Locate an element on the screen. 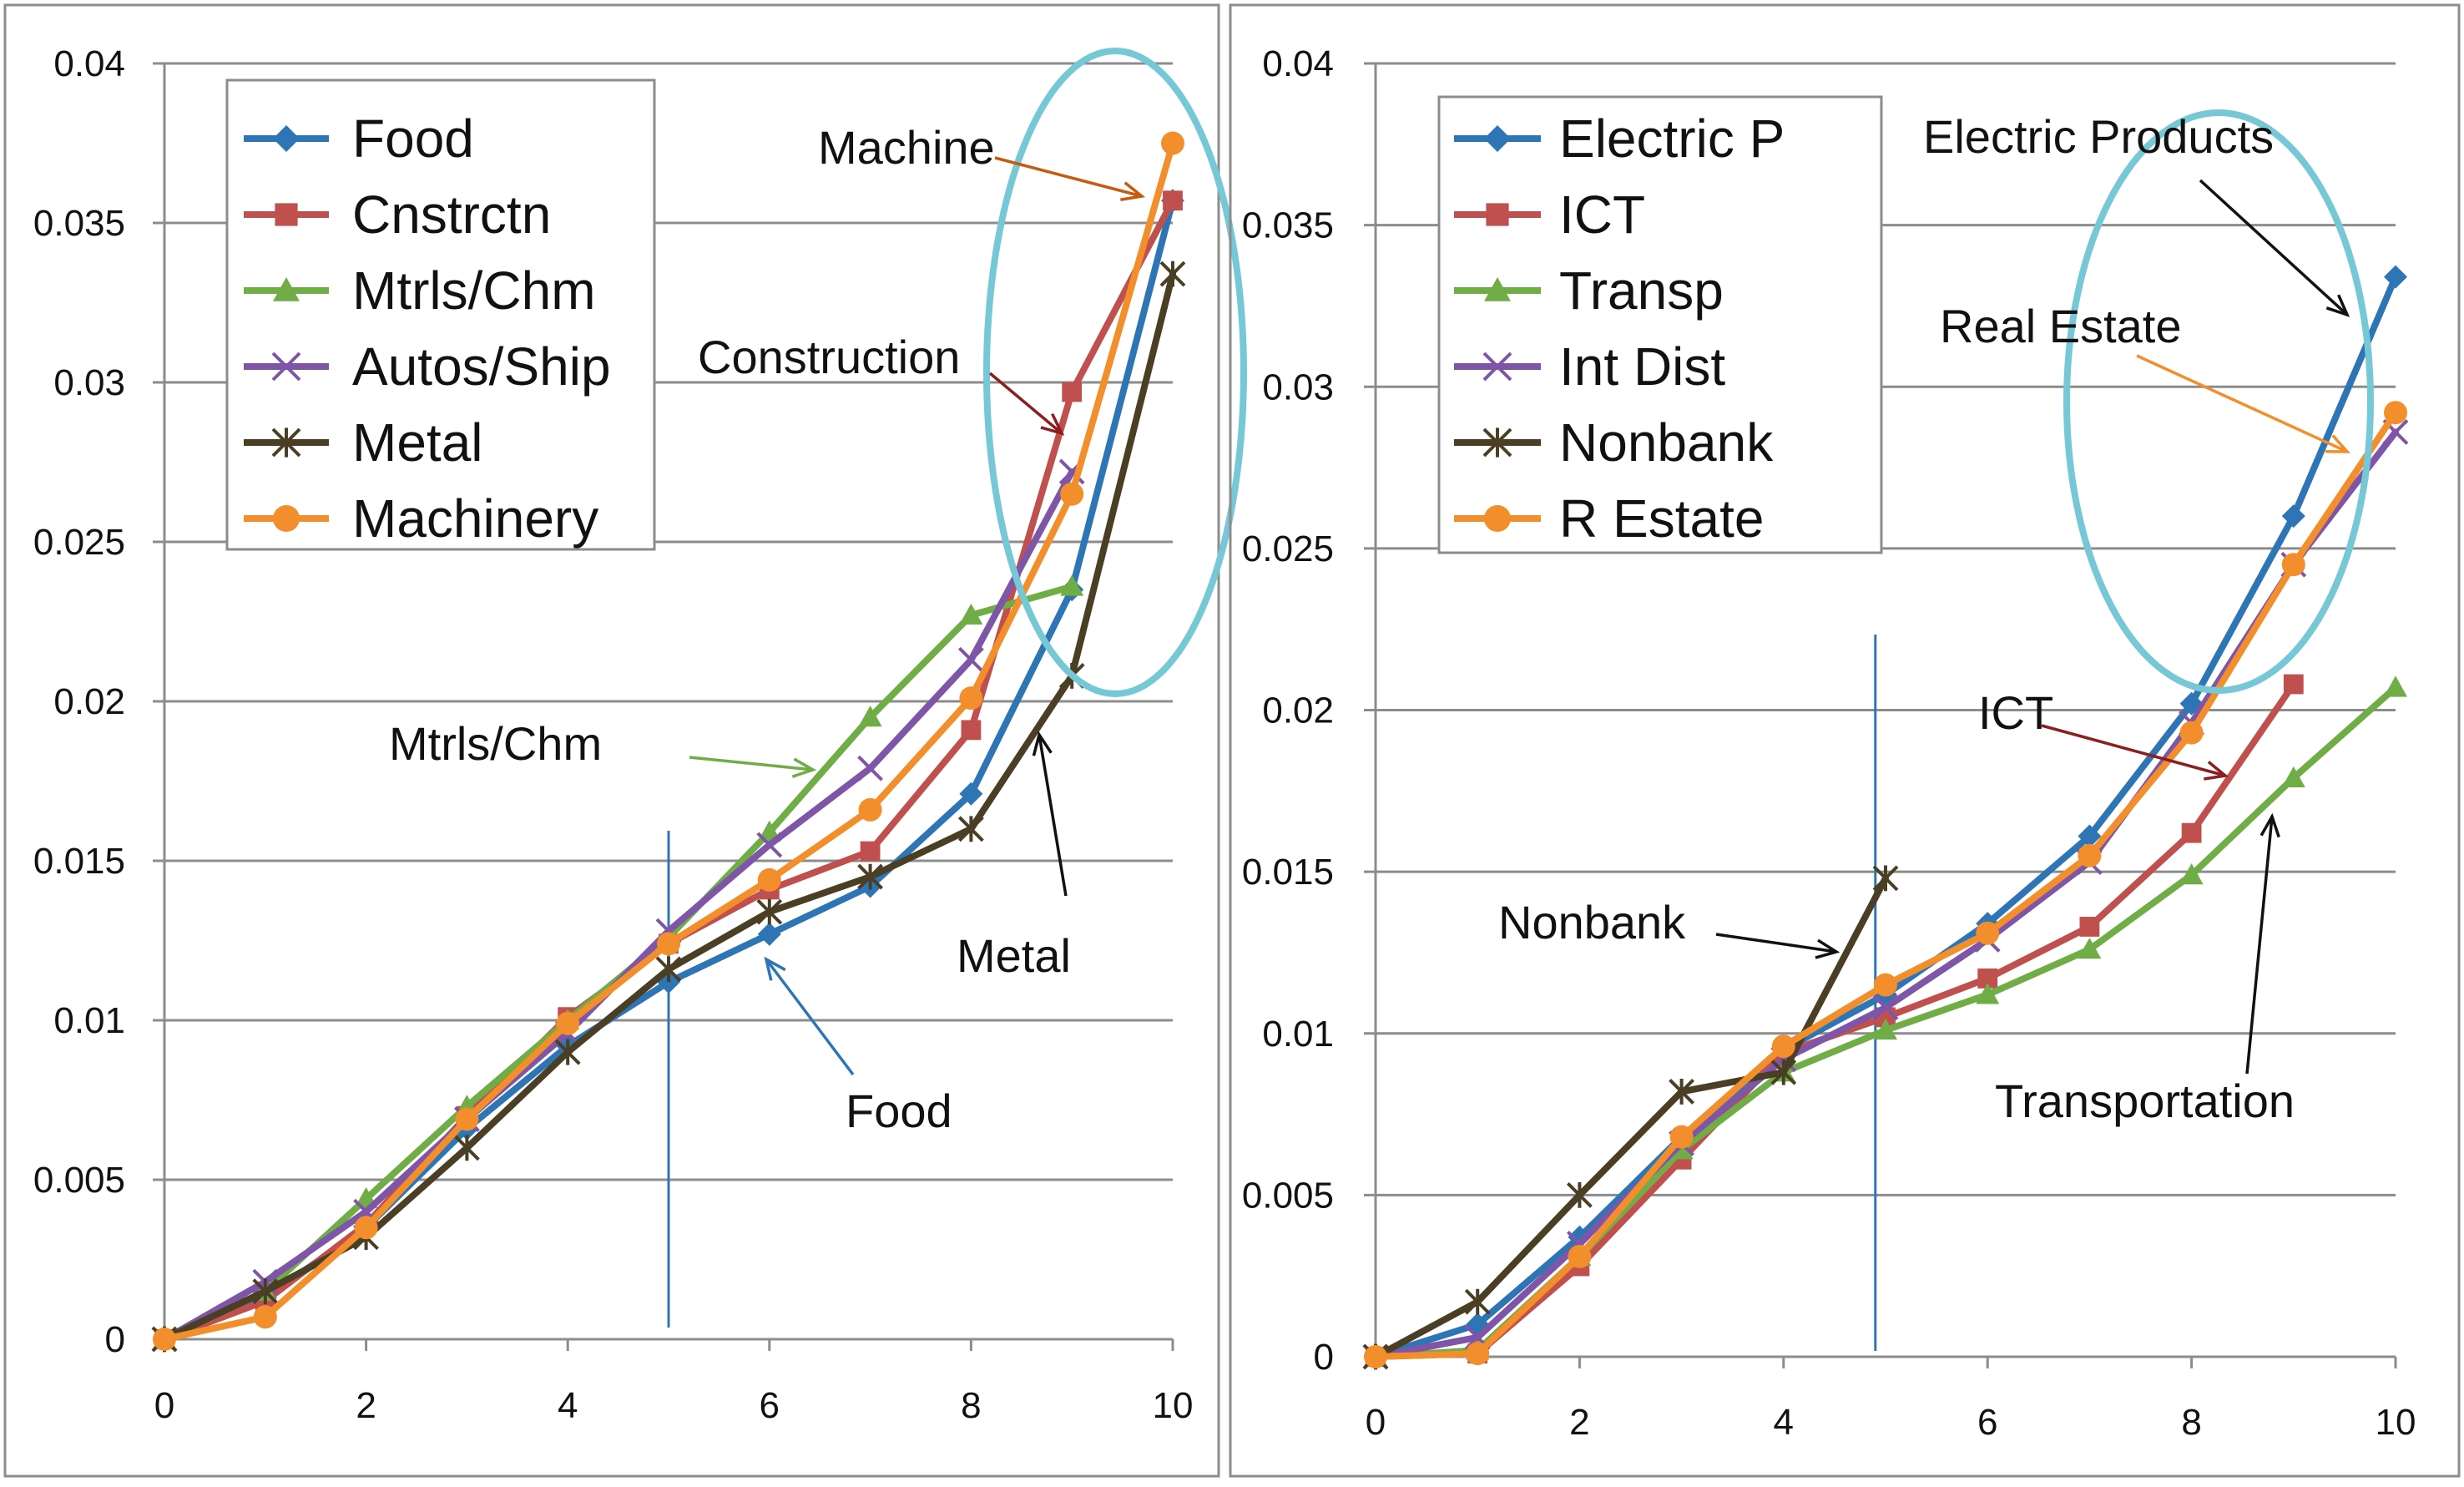 The image size is (2464, 1487). legend-label: R Estate is located at coordinates (1661, 518).